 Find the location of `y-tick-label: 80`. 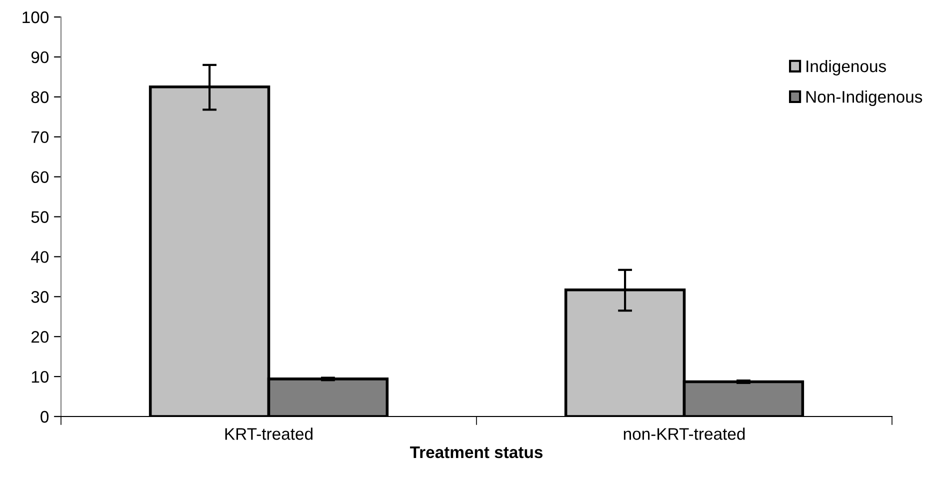

y-tick-label: 80 is located at coordinates (40, 97).